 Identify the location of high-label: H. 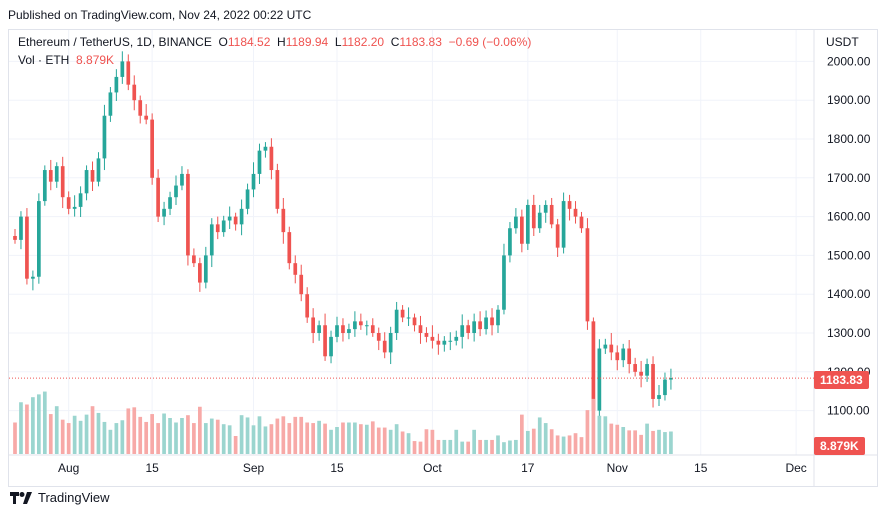
(281, 42).